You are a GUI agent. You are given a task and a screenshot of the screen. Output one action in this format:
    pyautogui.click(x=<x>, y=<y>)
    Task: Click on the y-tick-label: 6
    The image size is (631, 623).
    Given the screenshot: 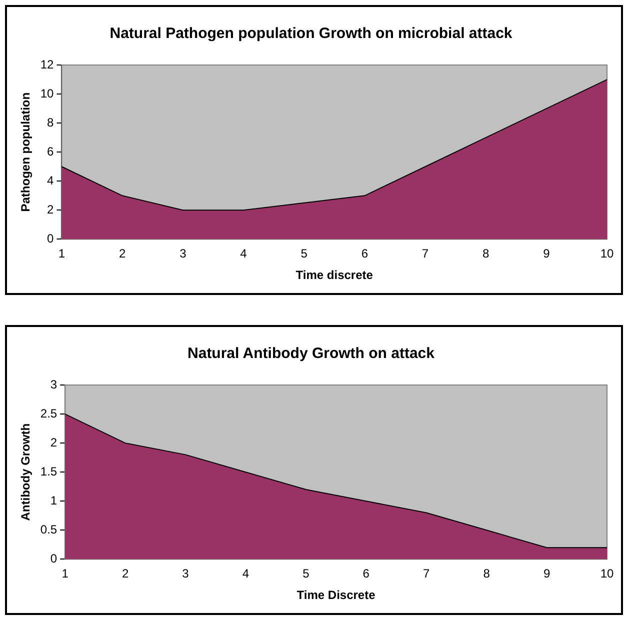 What is the action you would take?
    pyautogui.click(x=50, y=151)
    